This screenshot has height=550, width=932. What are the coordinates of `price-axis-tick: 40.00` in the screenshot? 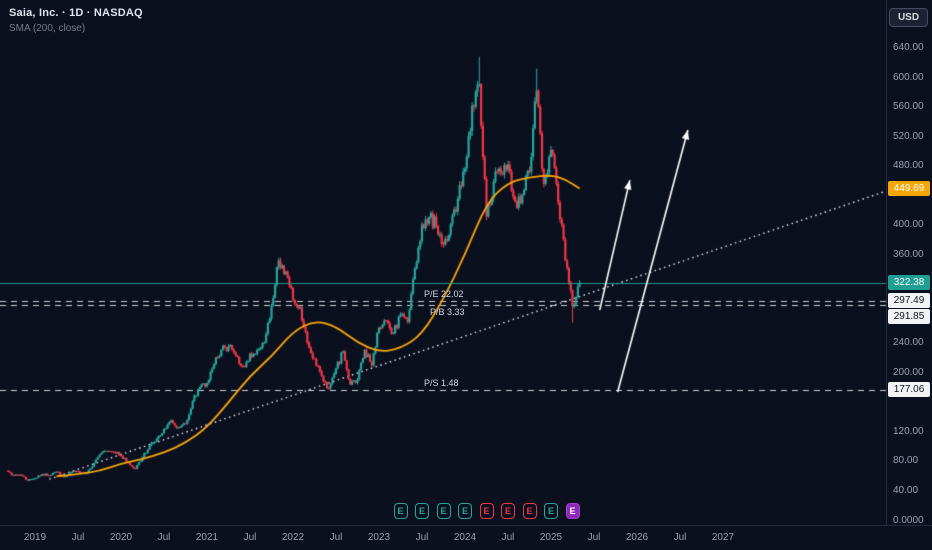 It's located at (906, 490).